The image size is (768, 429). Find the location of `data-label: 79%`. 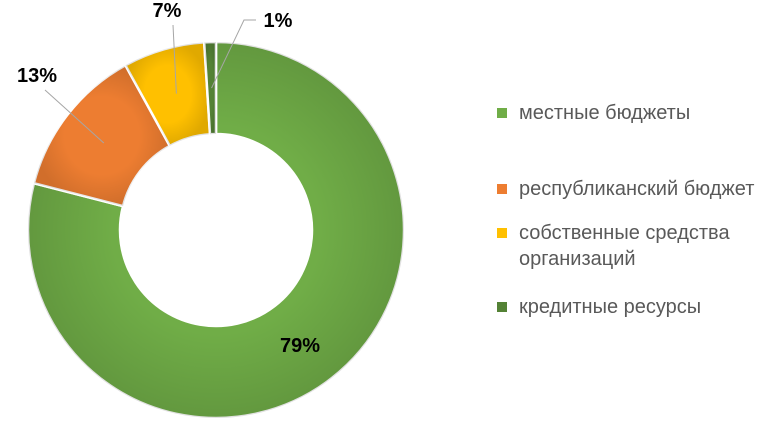

data-label: 79% is located at coordinates (300, 346).